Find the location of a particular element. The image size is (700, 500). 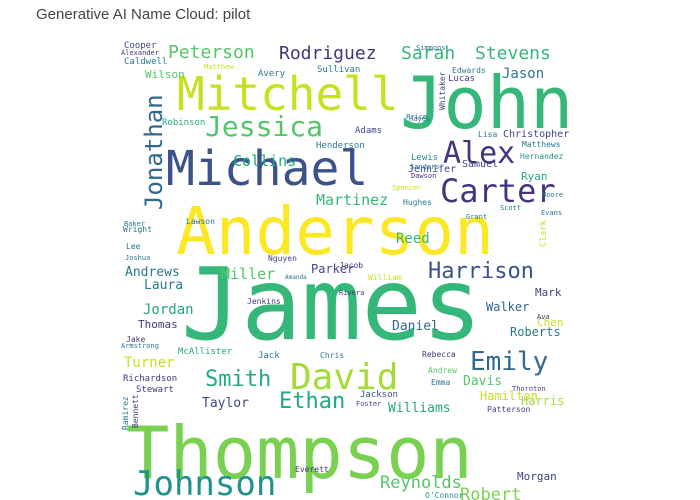

cloud-word: Edwards is located at coordinates (469, 70).